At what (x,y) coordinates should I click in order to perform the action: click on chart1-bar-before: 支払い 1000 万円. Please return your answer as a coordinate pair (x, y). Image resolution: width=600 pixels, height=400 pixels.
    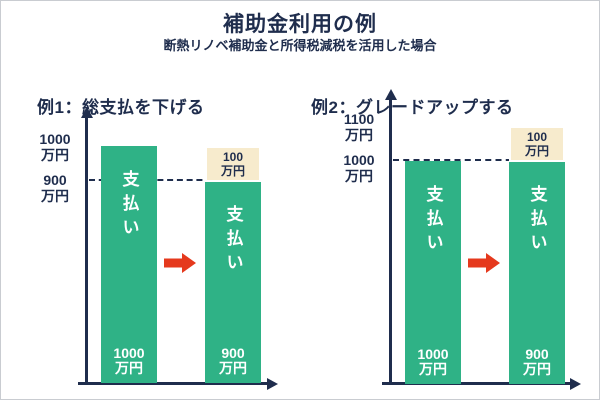
    Looking at the image, I should click on (129, 264).